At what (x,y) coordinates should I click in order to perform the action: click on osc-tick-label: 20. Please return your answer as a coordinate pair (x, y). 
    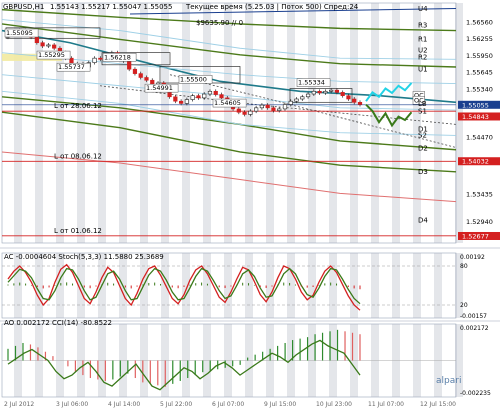
    Looking at the image, I should click on (464, 305).